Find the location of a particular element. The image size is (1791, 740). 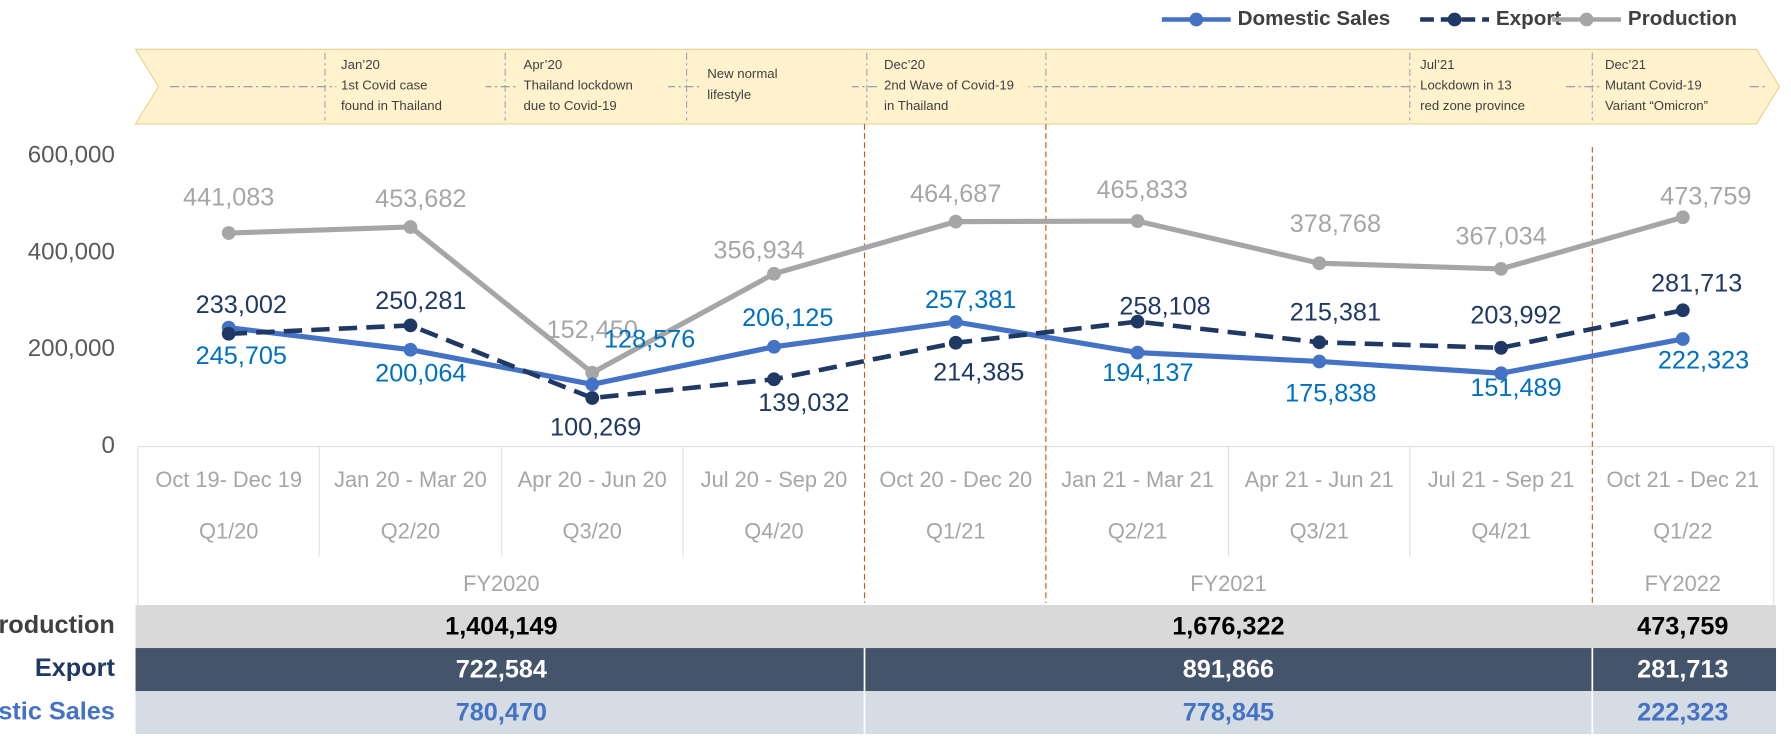

data-label: 152,450 is located at coordinates (592, 330).